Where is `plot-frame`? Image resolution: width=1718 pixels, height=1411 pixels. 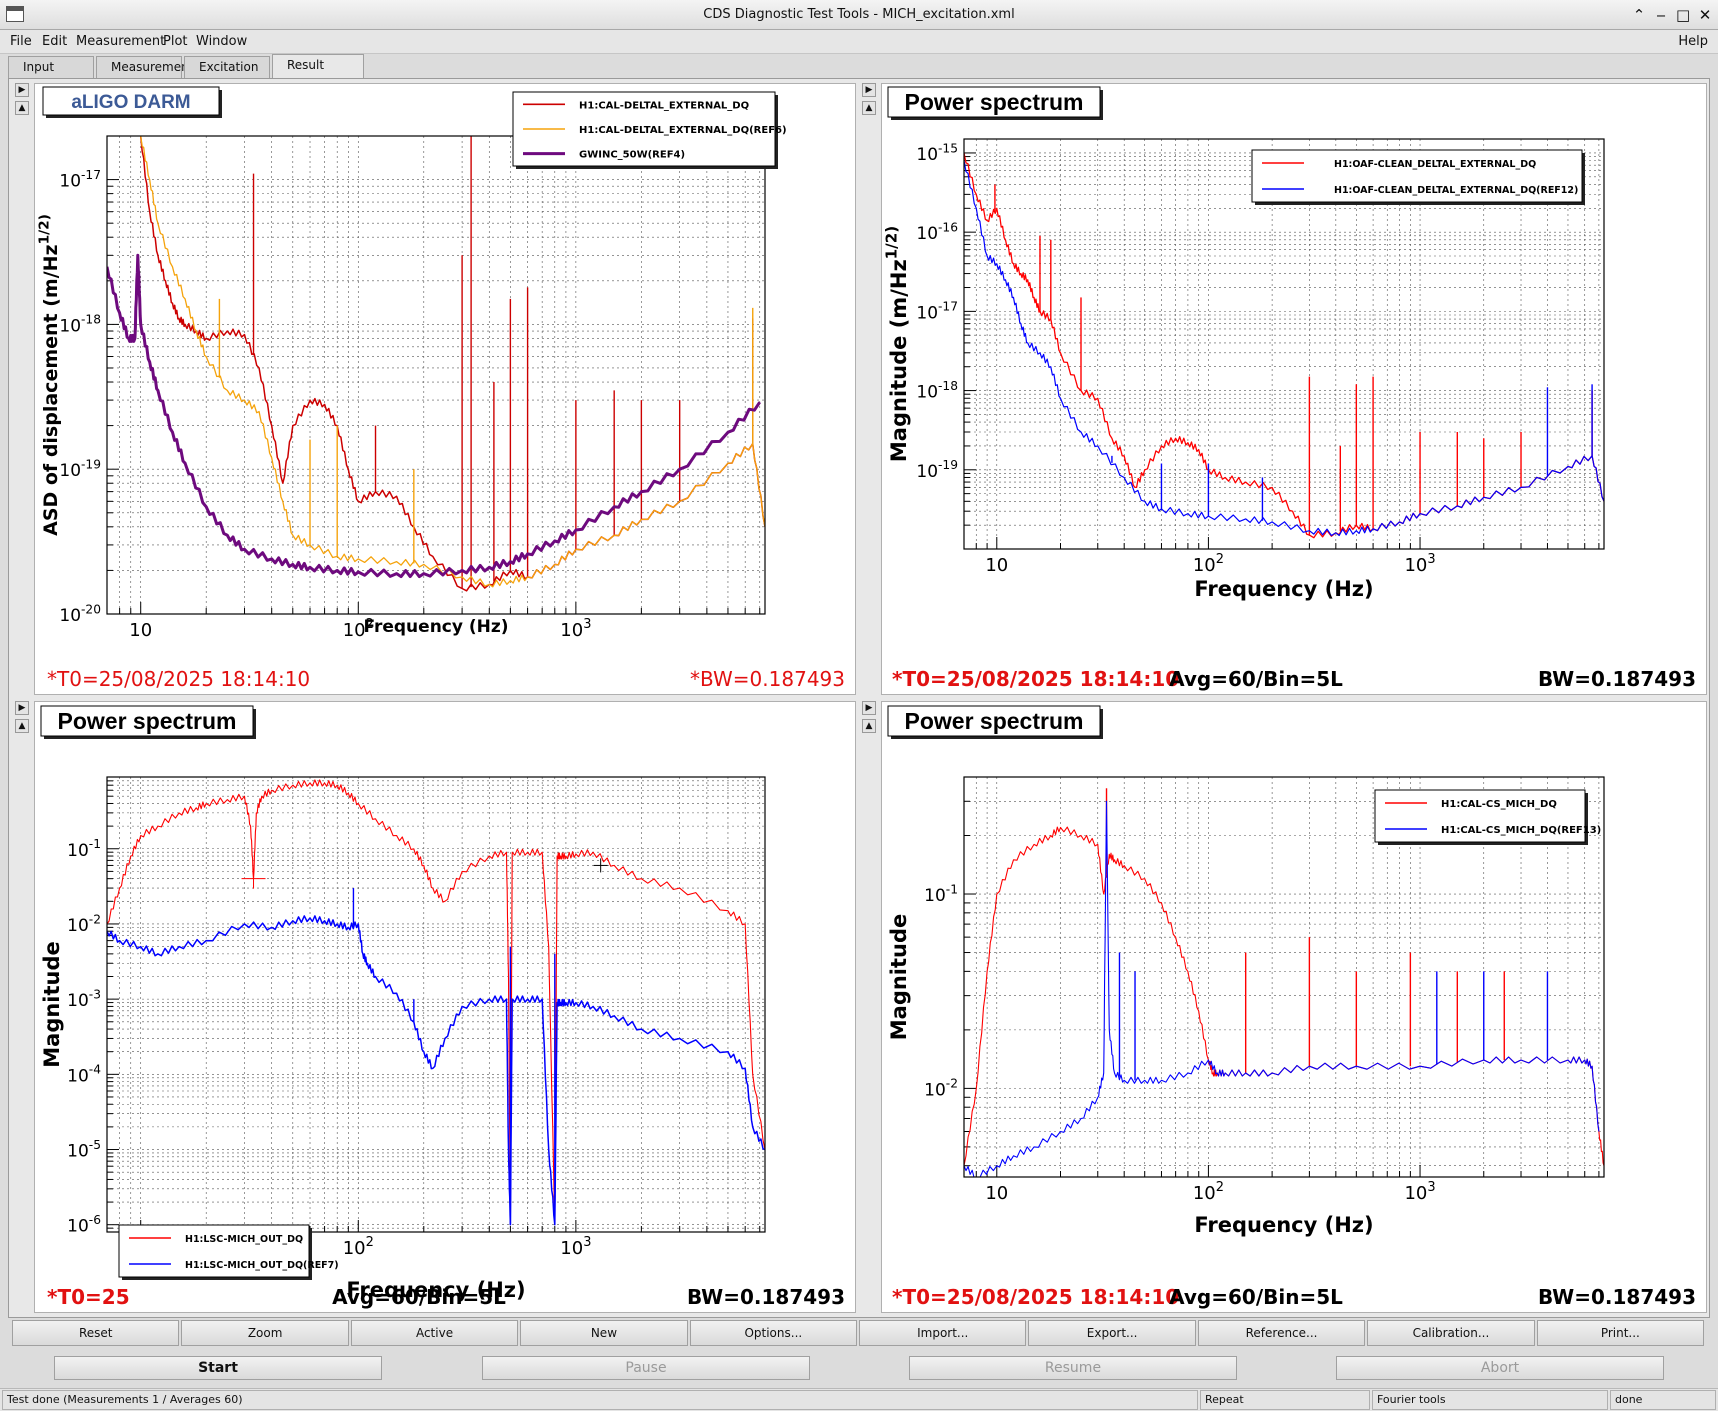 plot-frame is located at coordinates (436, 375).